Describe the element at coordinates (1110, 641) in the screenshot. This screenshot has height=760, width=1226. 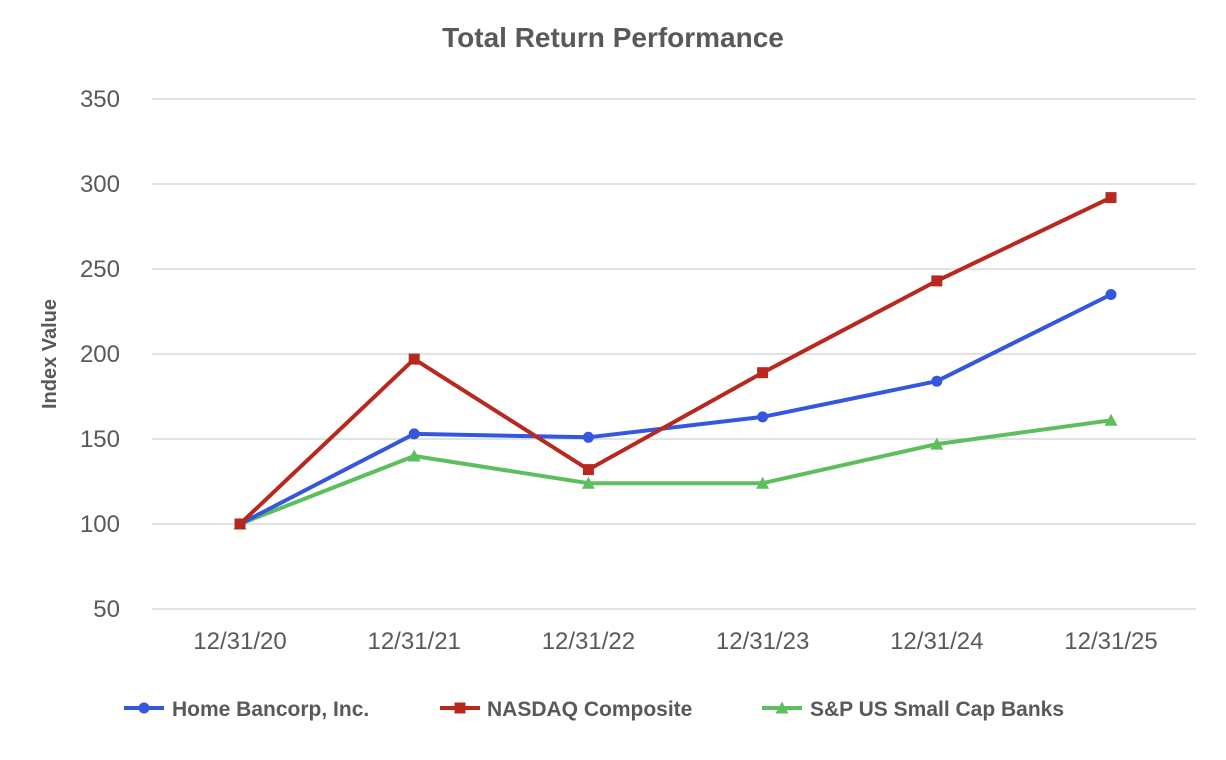
I see `x-tick-label: 12/31/25` at that location.